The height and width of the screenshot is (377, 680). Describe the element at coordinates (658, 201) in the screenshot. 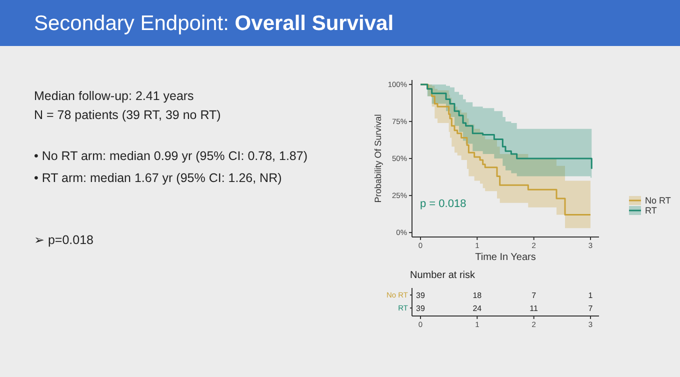

I see `legend-label: No RT` at that location.